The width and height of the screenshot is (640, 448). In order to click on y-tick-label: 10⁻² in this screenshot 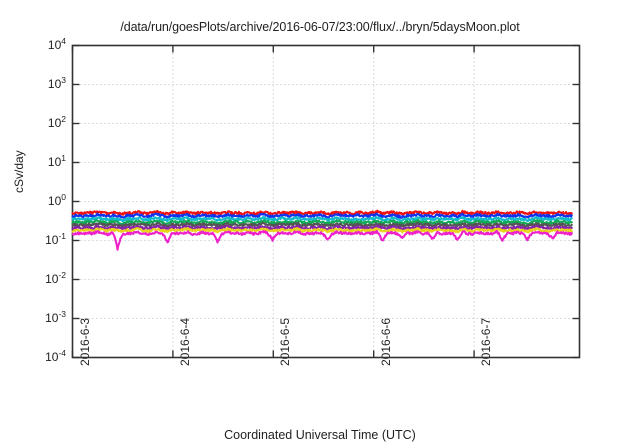, I will do `click(55, 277)`.